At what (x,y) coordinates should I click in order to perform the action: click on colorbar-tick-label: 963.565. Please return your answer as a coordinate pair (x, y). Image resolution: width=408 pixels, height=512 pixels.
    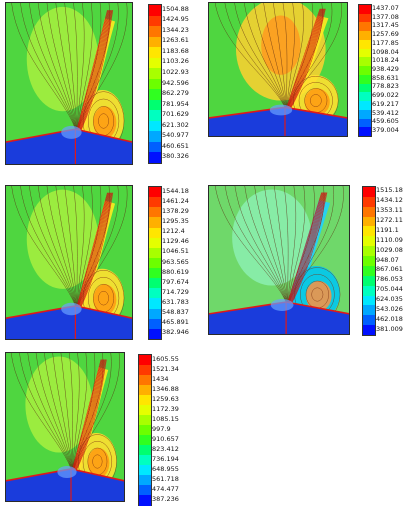
    Looking at the image, I should click on (175, 261).